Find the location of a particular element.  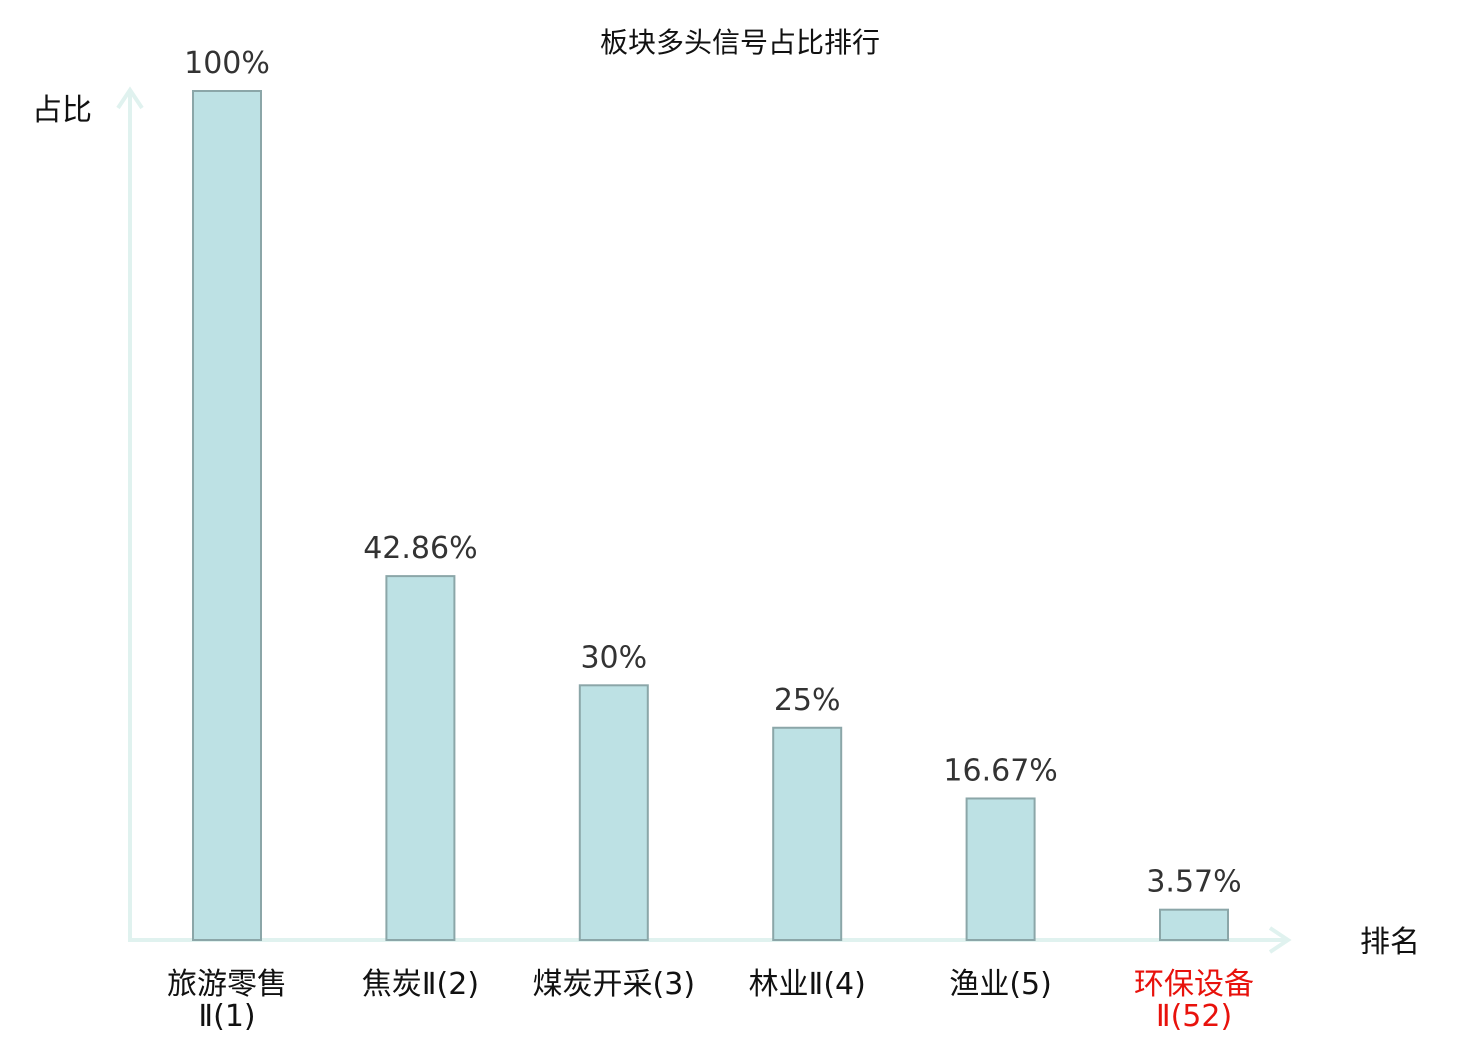

category-label-3: 煤炭开采(3) is located at coordinates (614, 984).